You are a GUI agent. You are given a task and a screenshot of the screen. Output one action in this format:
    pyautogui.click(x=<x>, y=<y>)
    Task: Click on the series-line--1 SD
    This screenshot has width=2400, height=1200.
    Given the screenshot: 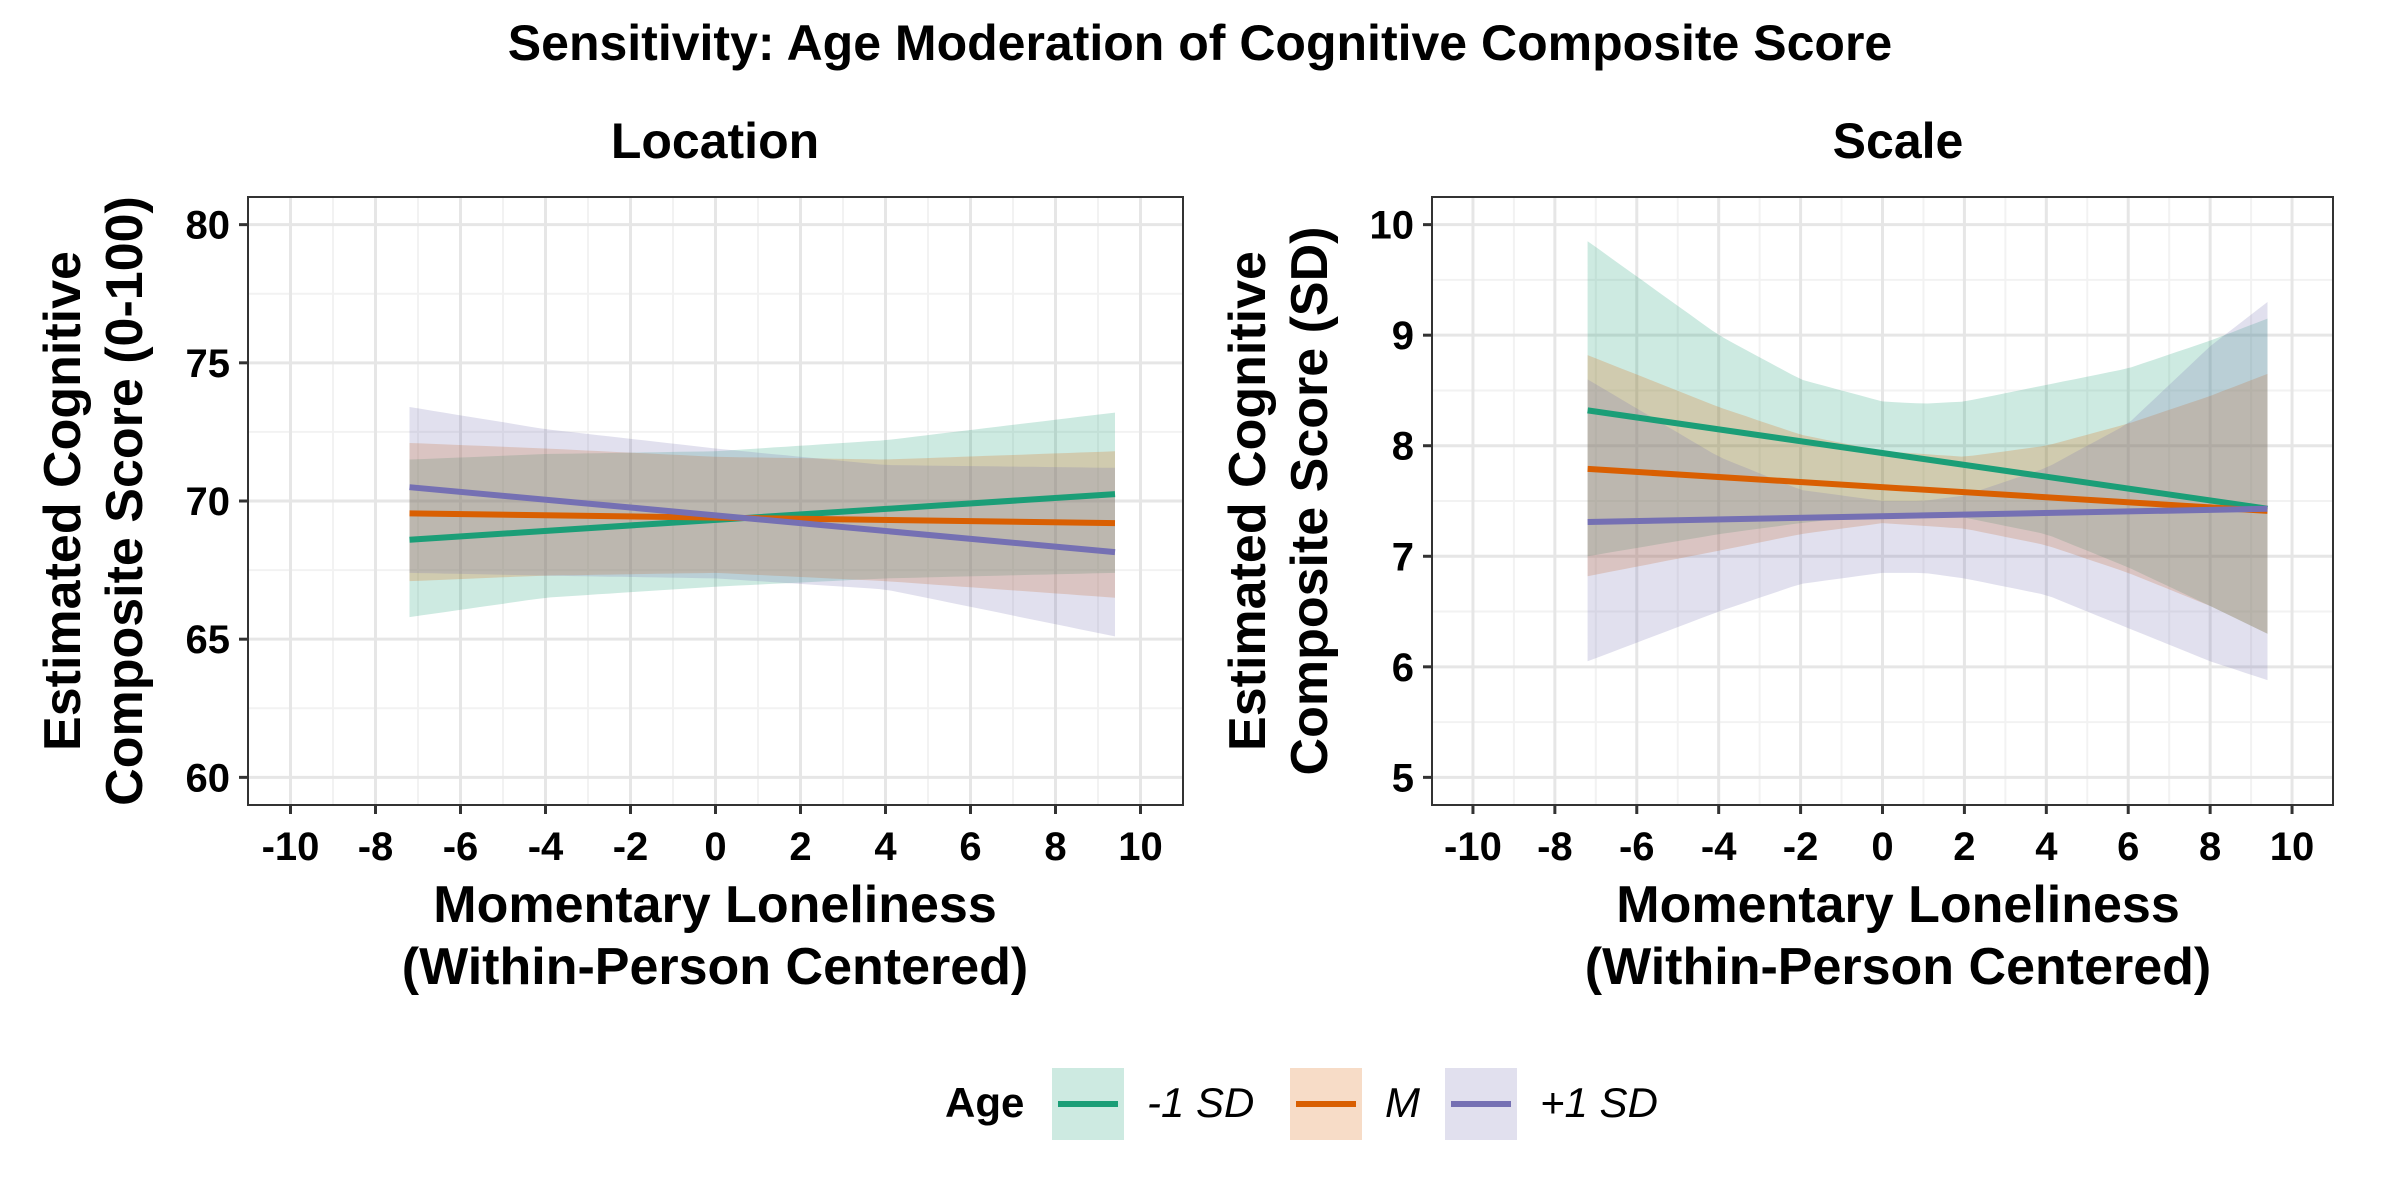 What is the action you would take?
    pyautogui.click(x=1927, y=459)
    